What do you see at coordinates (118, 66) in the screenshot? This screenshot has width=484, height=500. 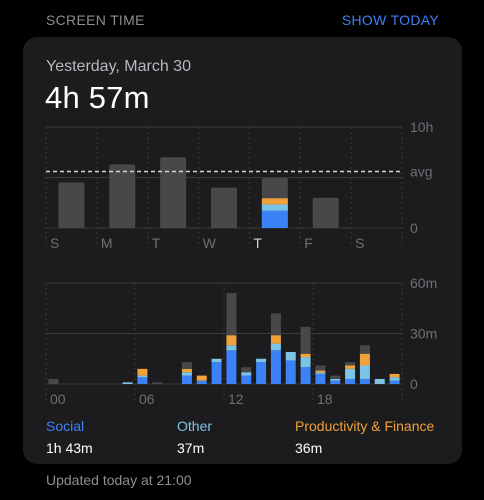 I see `date-label: Yesterday, March 30` at bounding box center [118, 66].